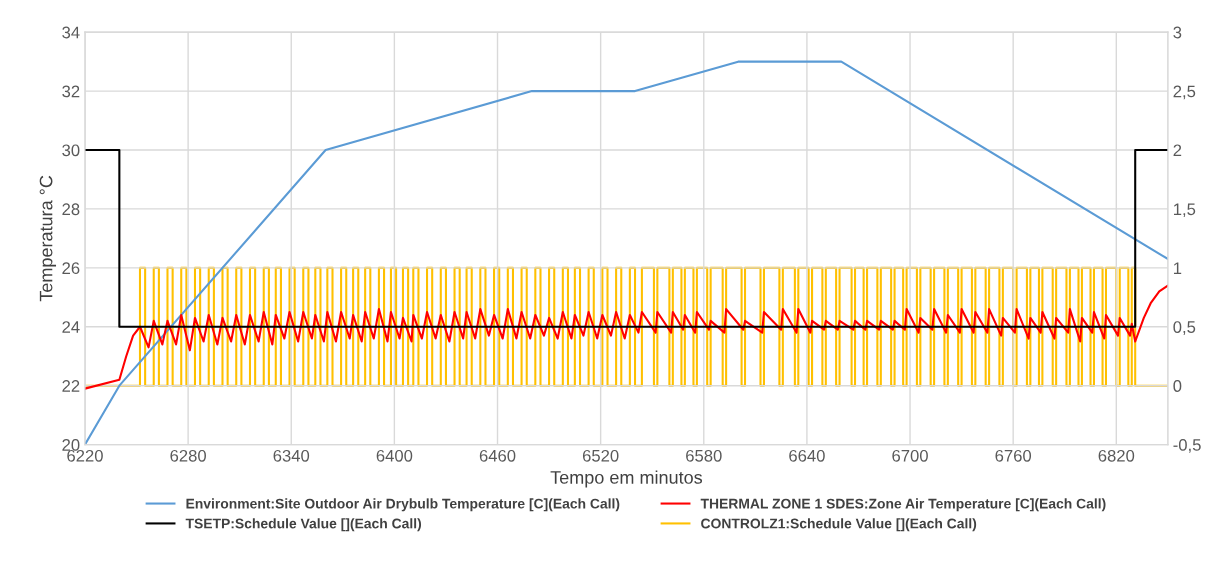 The width and height of the screenshot is (1214, 585). What do you see at coordinates (394, 455) in the screenshot?
I see `x-tick-label: 6400` at bounding box center [394, 455].